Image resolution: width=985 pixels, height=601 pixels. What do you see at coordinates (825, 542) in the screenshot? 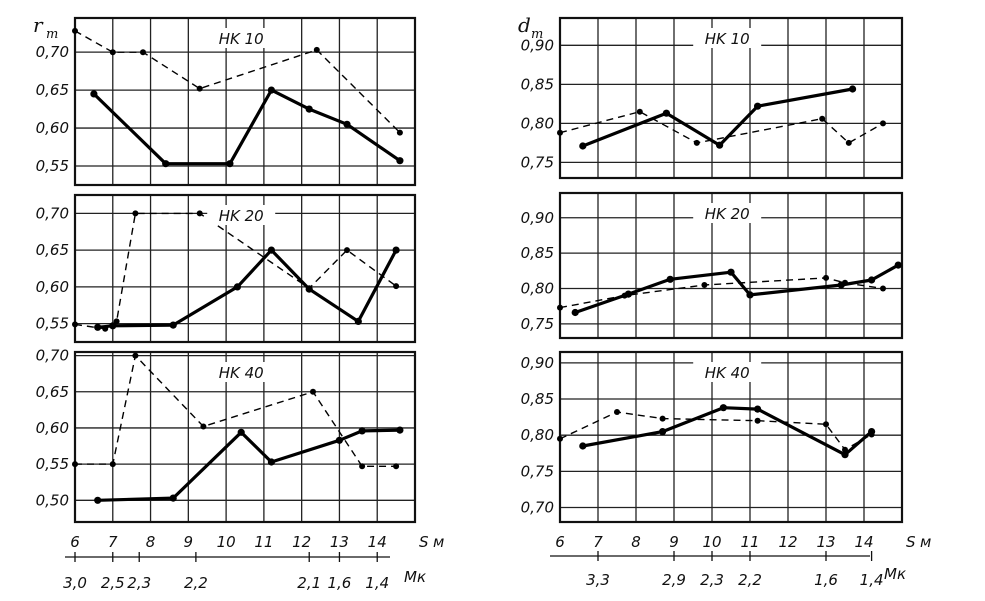
I see `x-tick-label: 13` at bounding box center [825, 542].